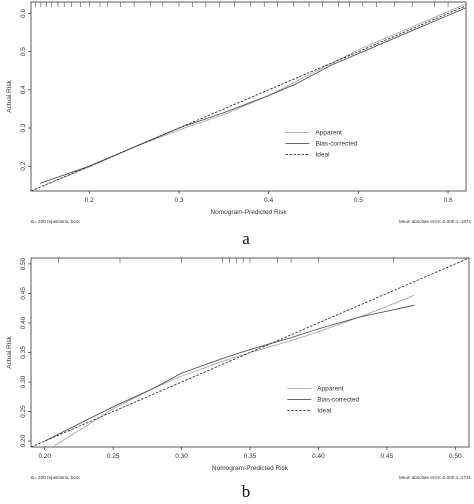  I want to click on x-tick-label: 0.40, so click(318, 456).